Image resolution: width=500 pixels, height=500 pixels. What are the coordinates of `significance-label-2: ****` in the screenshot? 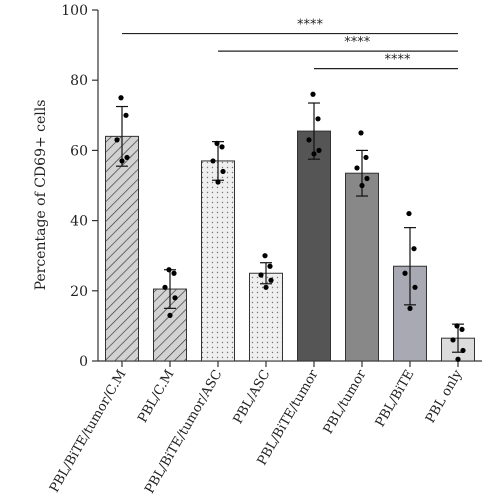 It's located at (357, 42).